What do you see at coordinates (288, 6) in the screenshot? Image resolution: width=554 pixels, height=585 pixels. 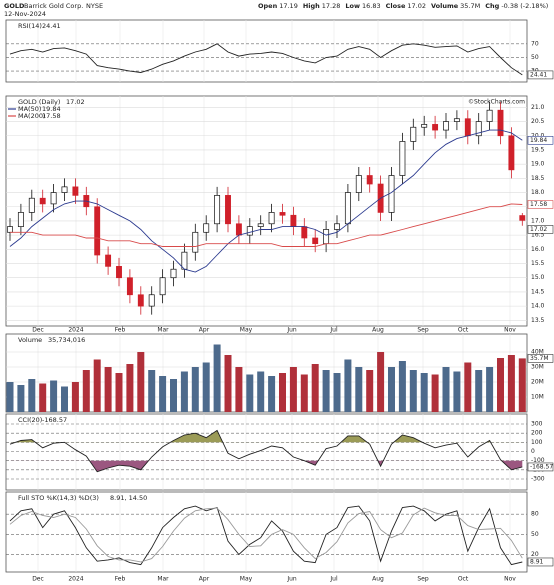 I see `quote-value: 17.19` at bounding box center [288, 6].